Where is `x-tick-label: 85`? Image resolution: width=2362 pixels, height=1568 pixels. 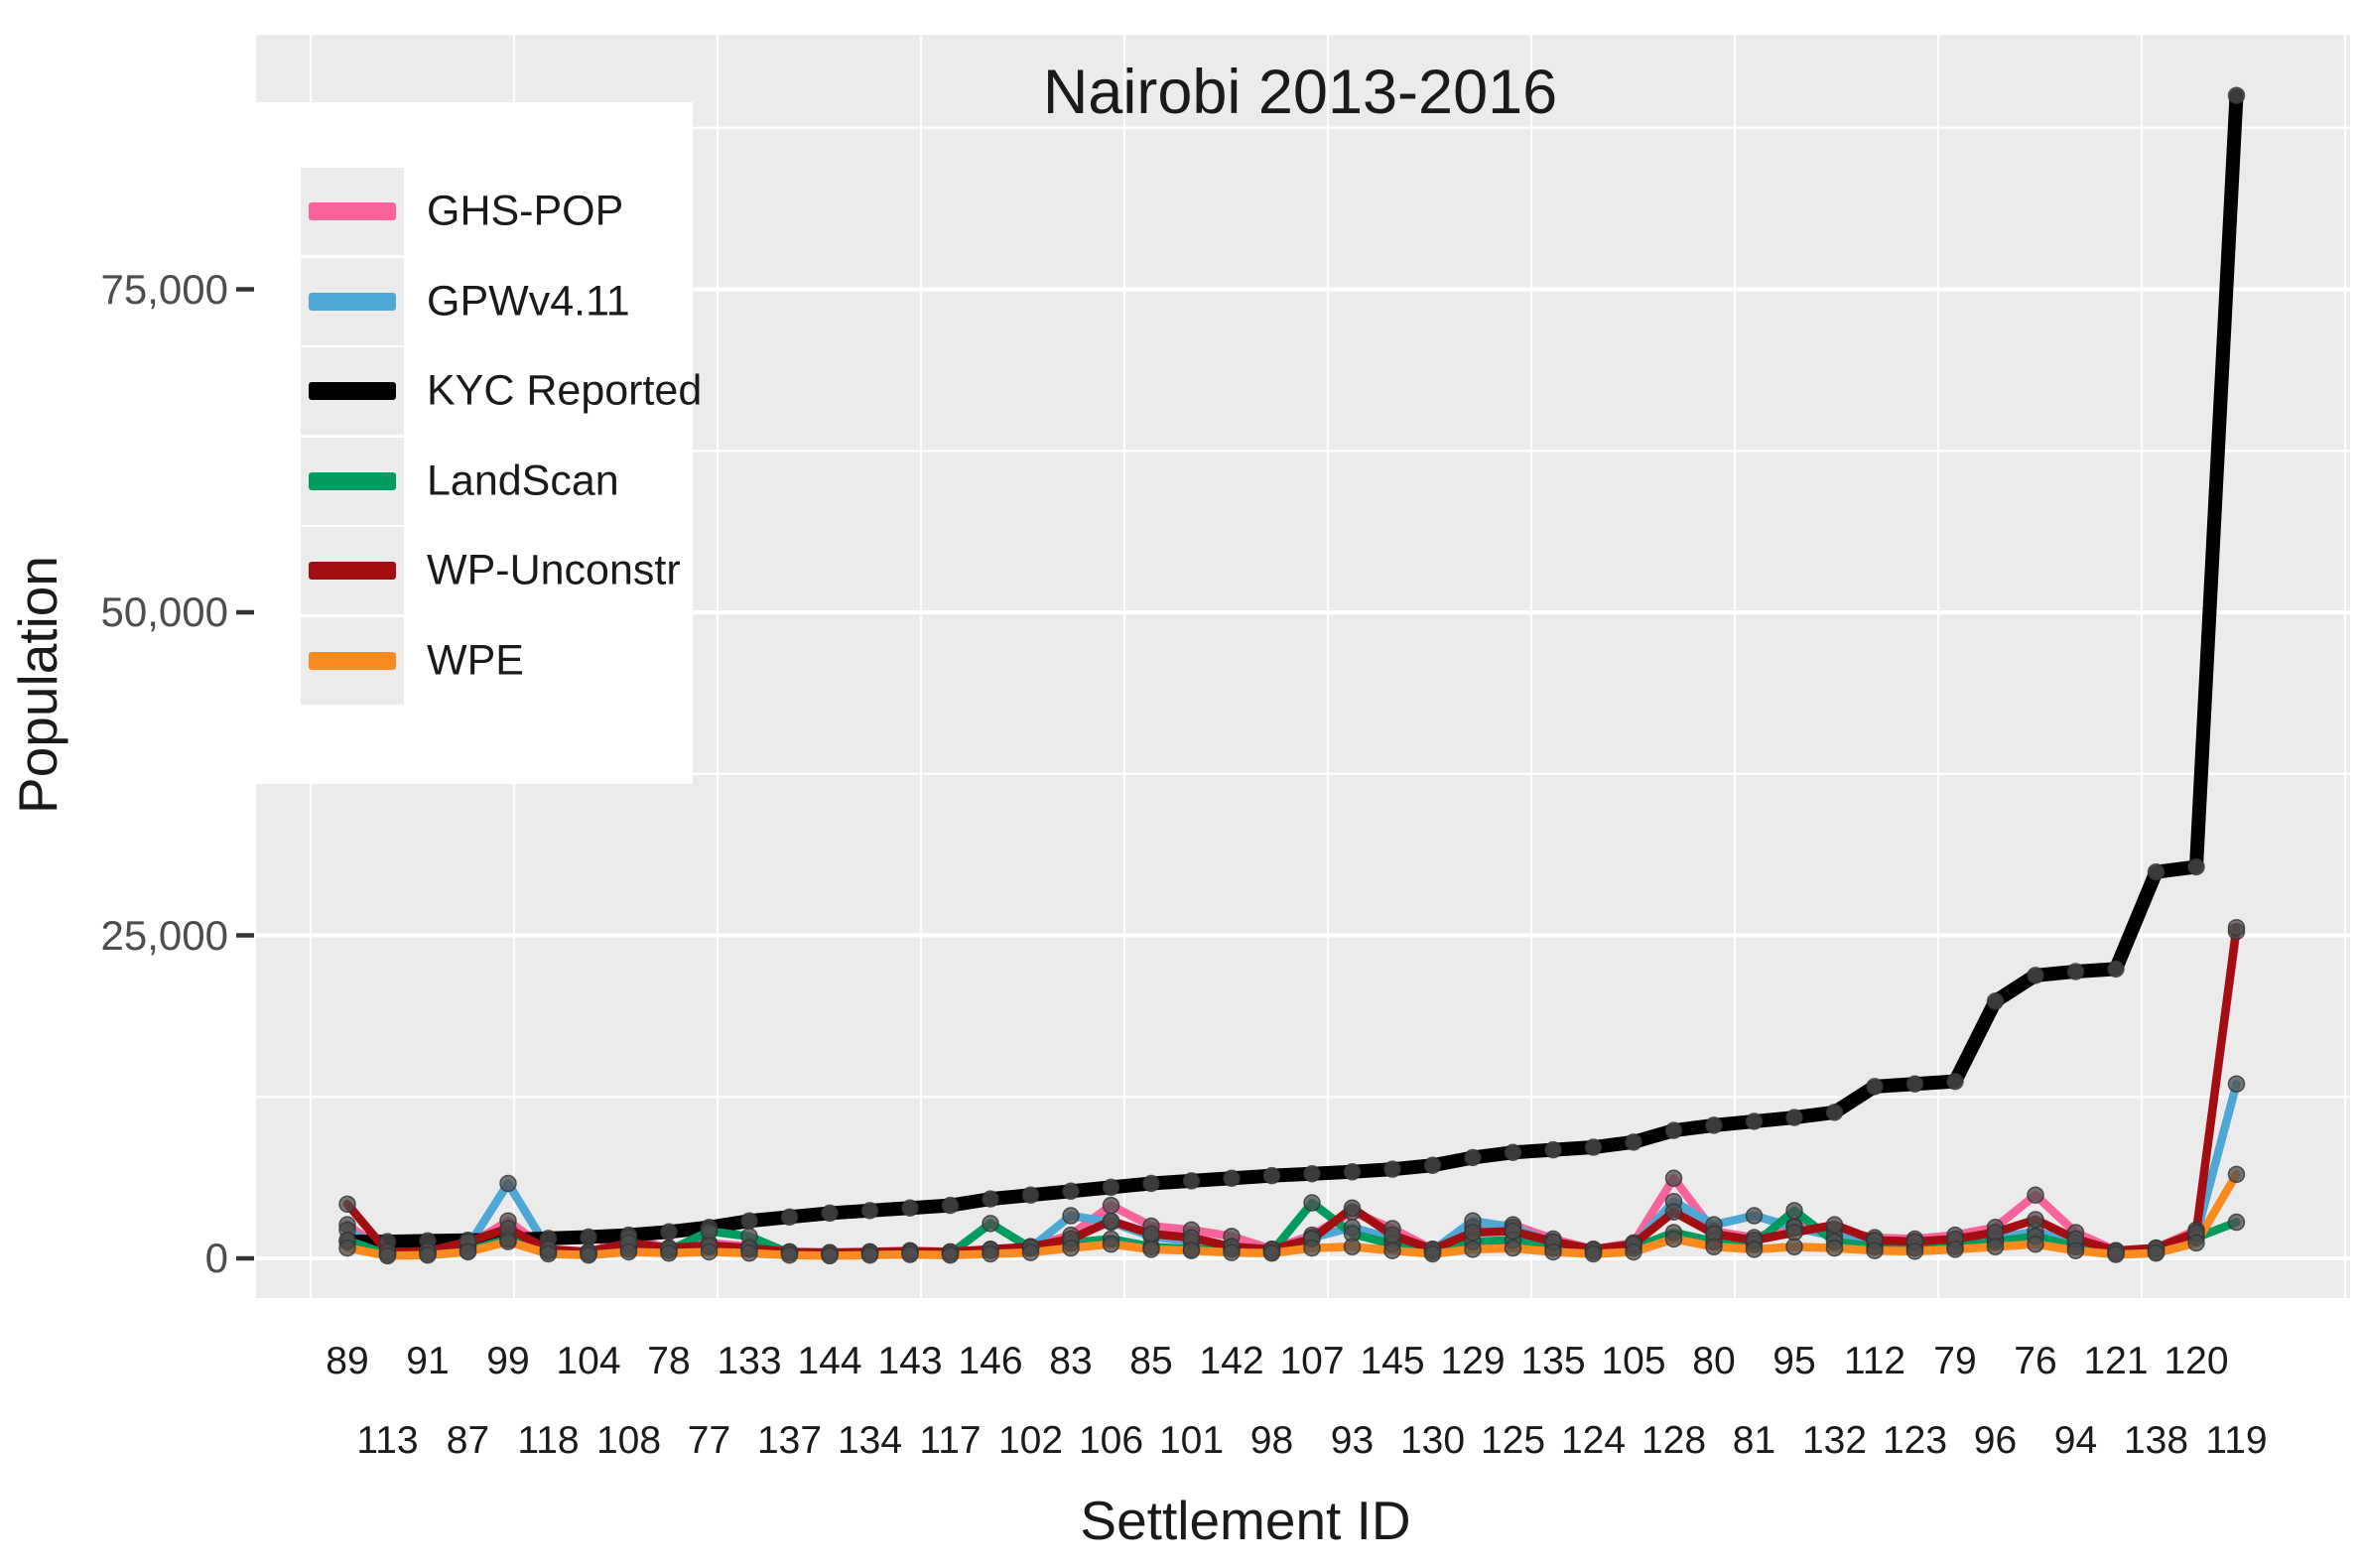
x-tick-label: 85 is located at coordinates (1151, 1361).